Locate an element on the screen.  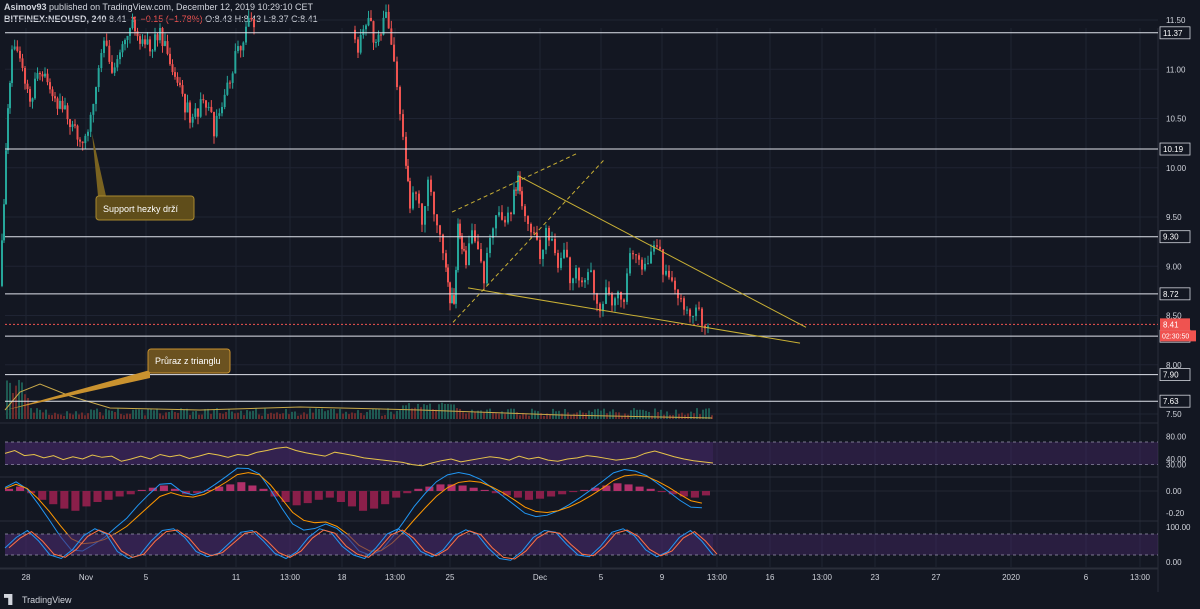
price-axis-tick: 9.00 is located at coordinates (1174, 266).